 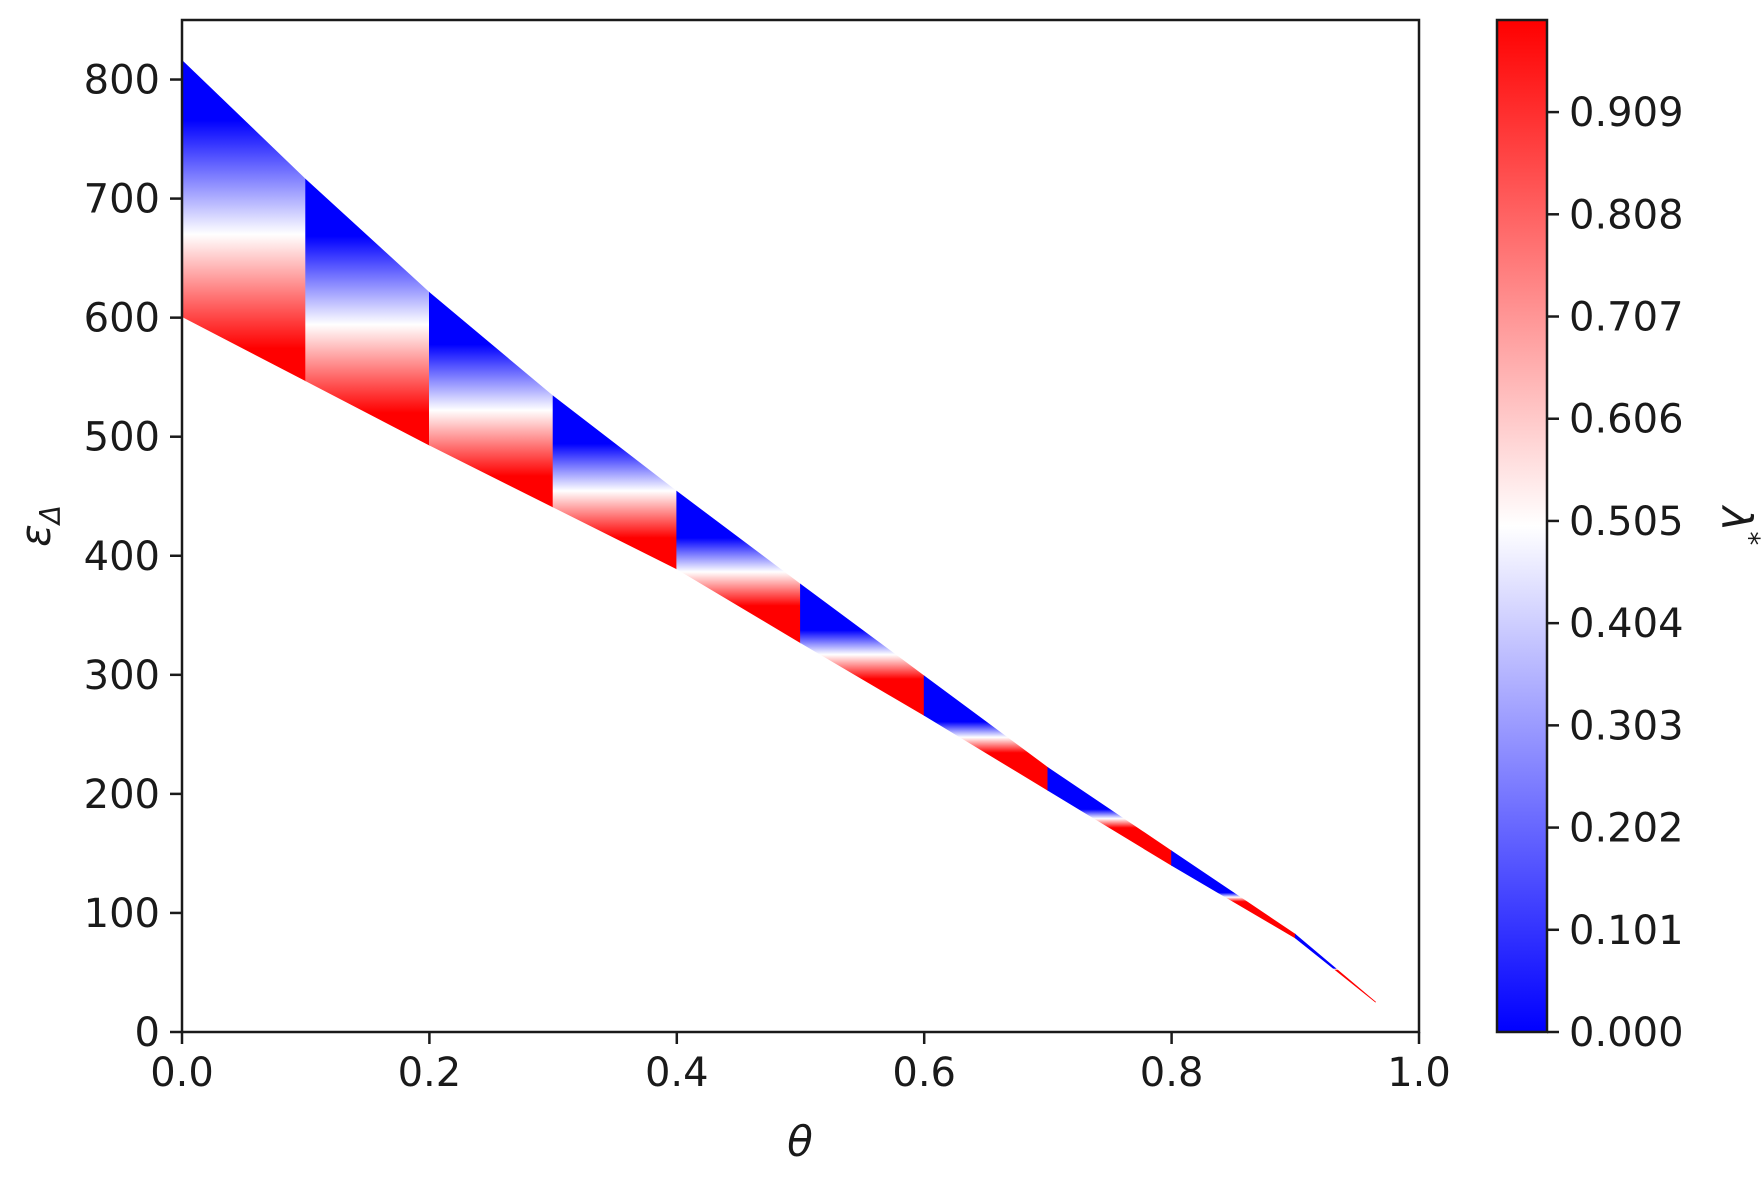 I want to click on x-tick-label: 0.8, so click(x=1172, y=1073).